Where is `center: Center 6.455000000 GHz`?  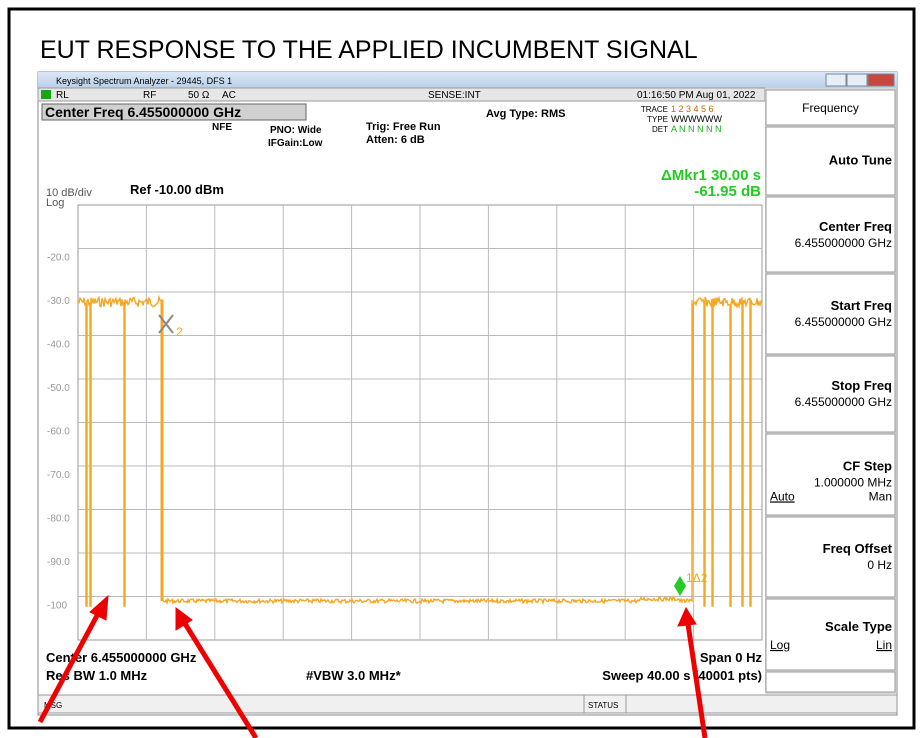 center: Center 6.455000000 GHz is located at coordinates (121, 657).